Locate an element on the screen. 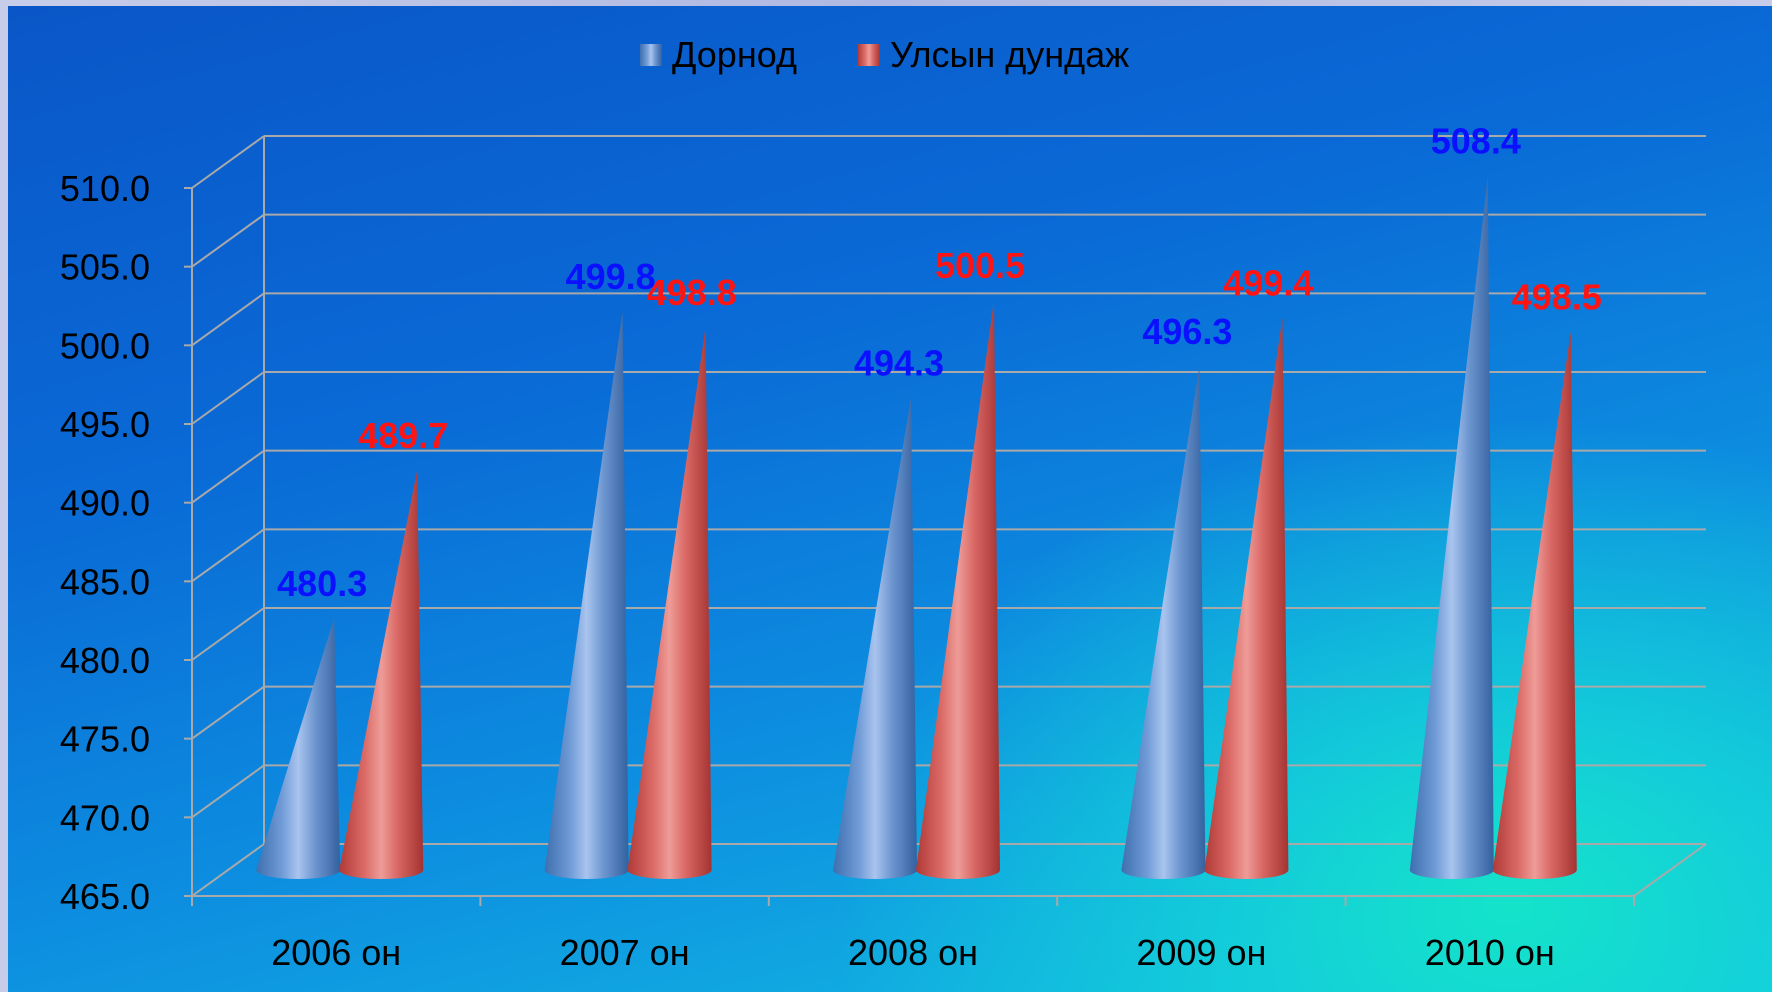  legend-label-dornod: Дорнод is located at coordinates (734, 54).